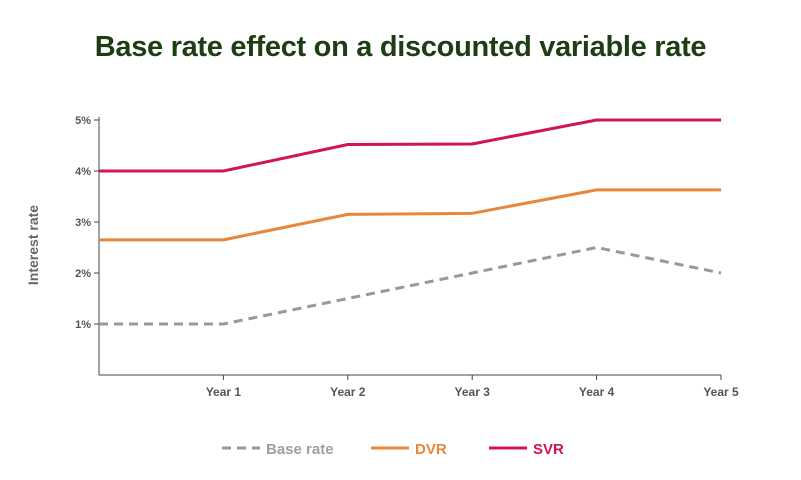  What do you see at coordinates (721, 392) in the screenshot?
I see `x-tick-label: Year 5` at bounding box center [721, 392].